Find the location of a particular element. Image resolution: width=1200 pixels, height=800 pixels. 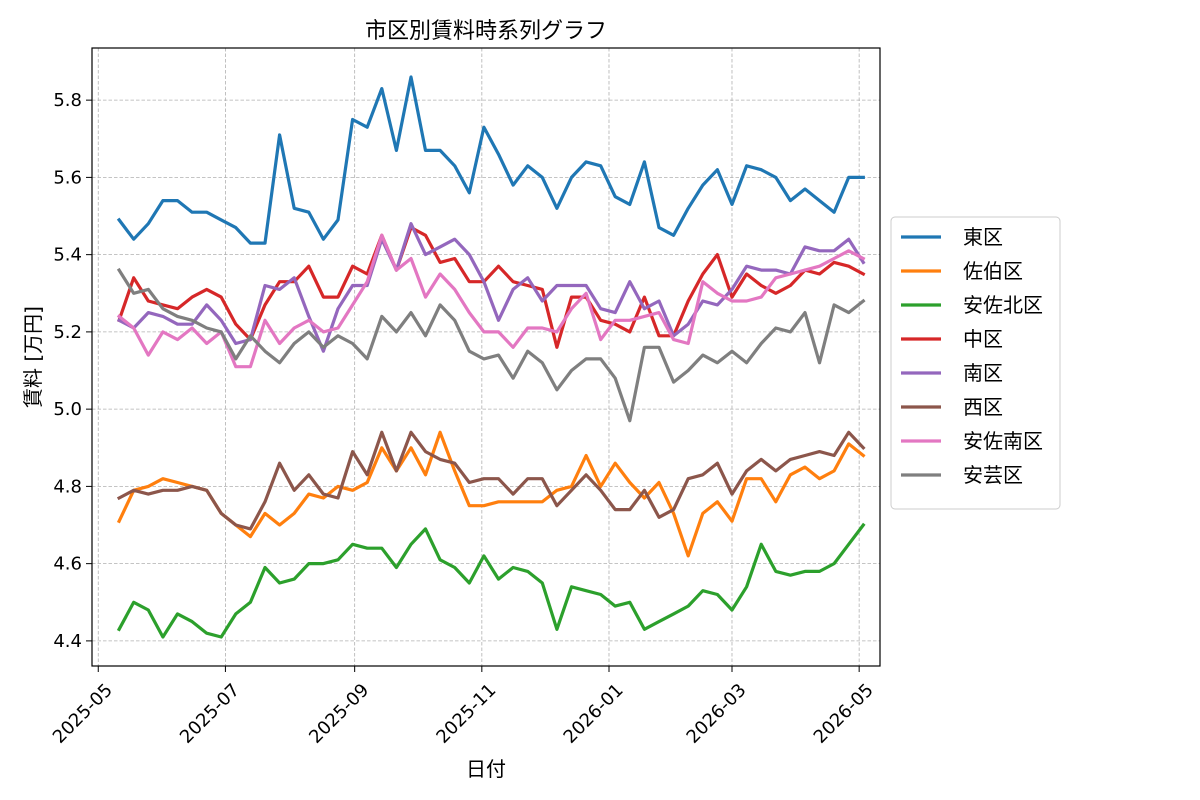

y-axis-title: 賃料 [万円] is located at coordinates (33, 357).